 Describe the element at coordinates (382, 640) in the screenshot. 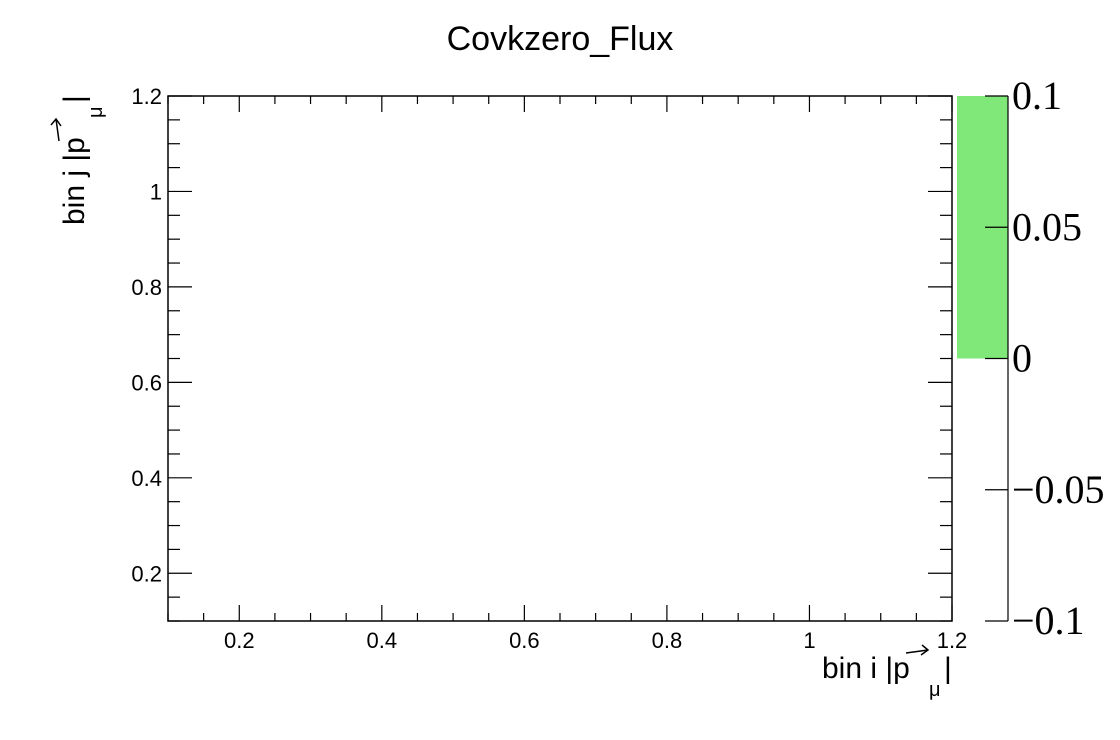

I see `x-tick-label: 0.4` at that location.